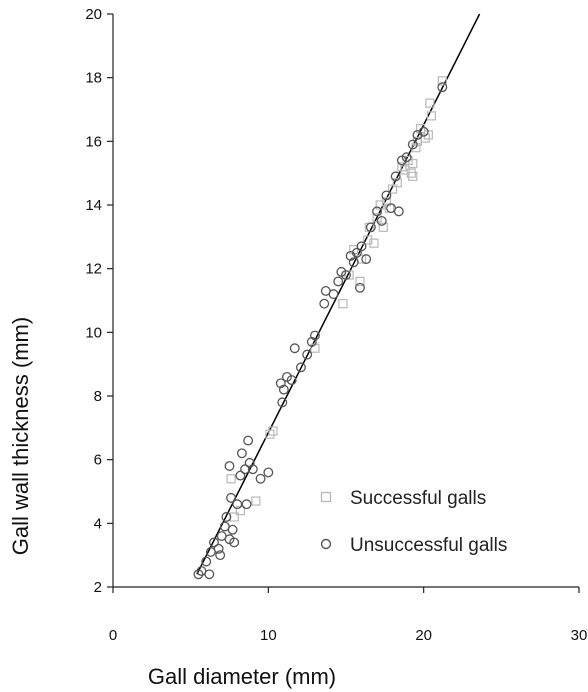  Describe the element at coordinates (326, 497) in the screenshot. I see `legend-marker-successful` at that location.